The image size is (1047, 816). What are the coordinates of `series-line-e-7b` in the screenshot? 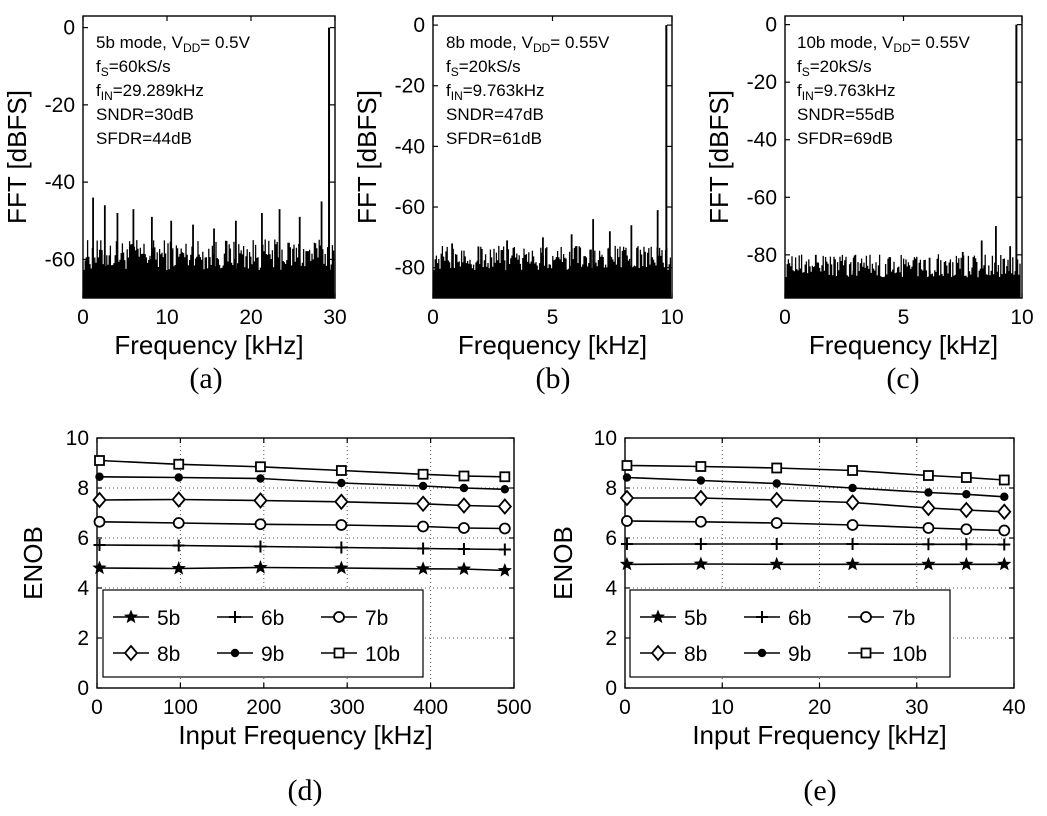 It's located at (815, 526).